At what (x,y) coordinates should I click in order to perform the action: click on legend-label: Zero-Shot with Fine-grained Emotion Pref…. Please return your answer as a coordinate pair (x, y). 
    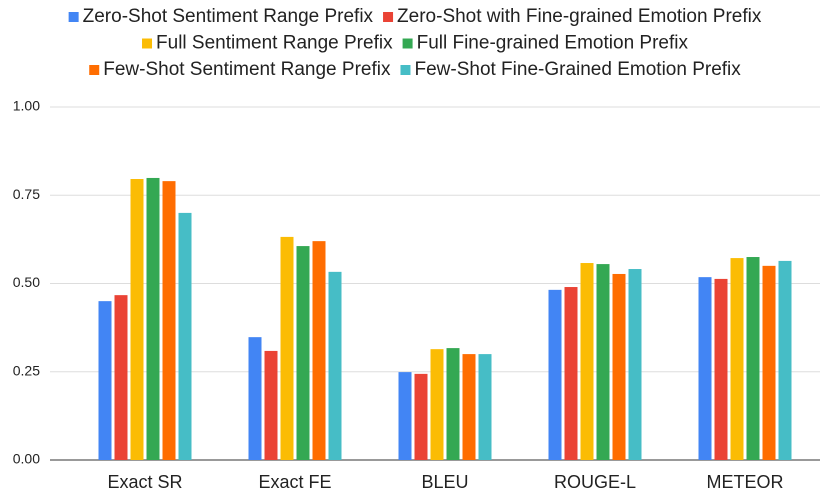
    Looking at the image, I should click on (579, 16).